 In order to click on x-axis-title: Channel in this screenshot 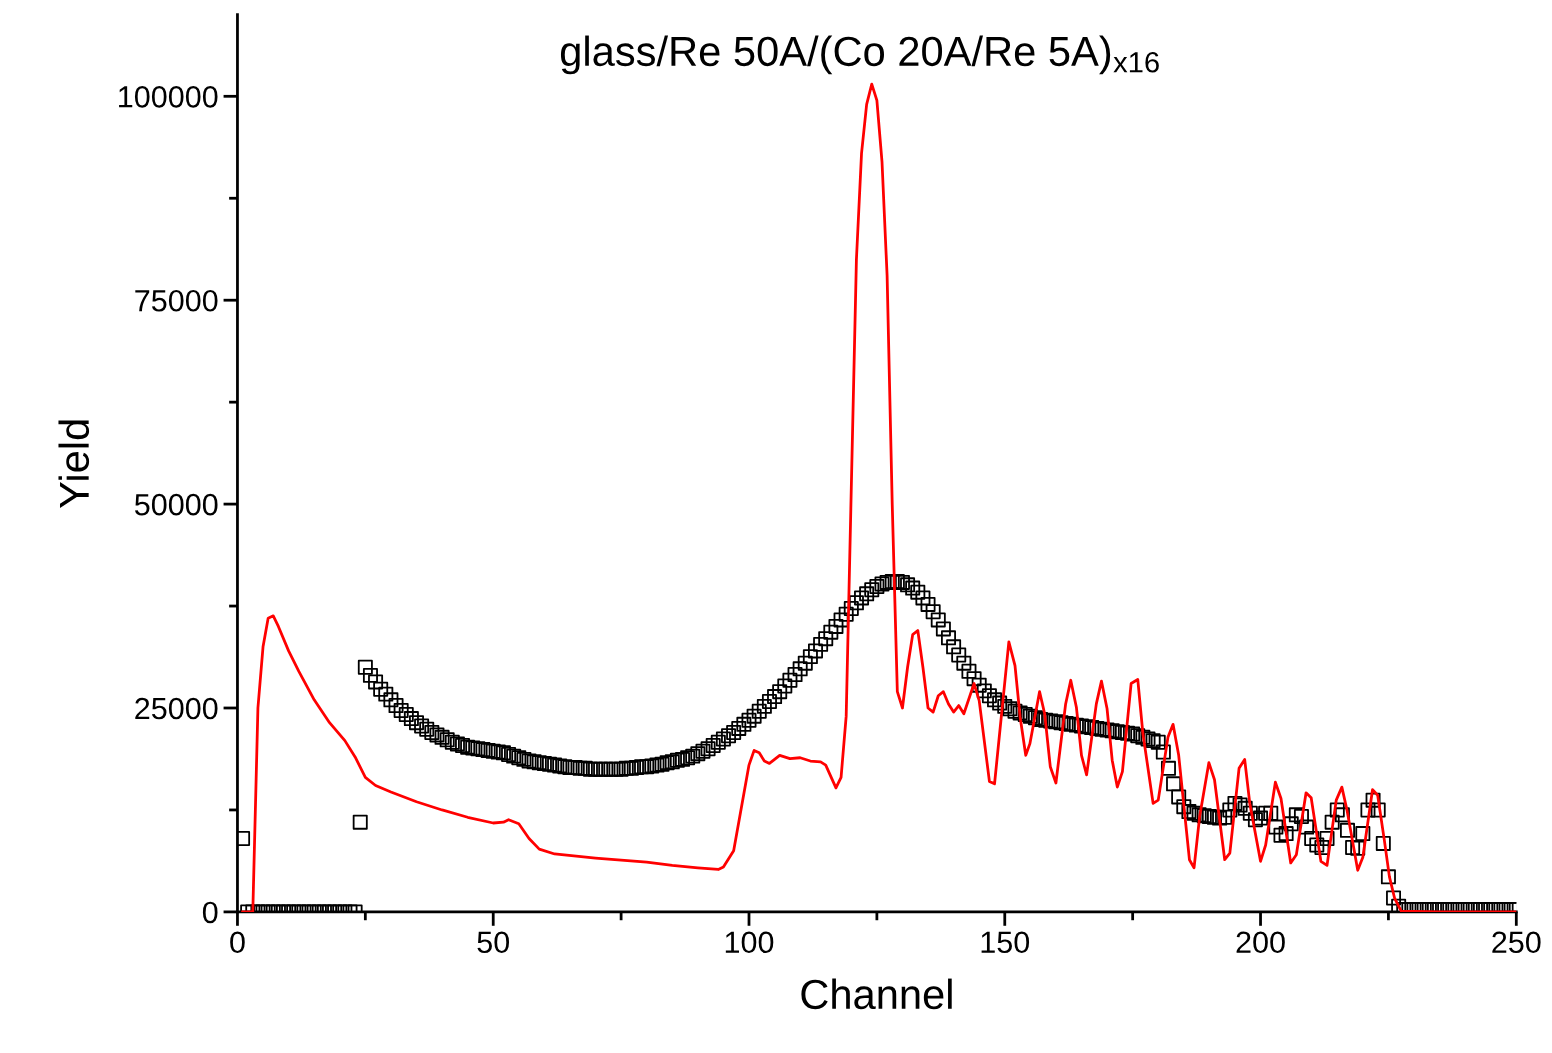, I will do `click(876, 994)`.